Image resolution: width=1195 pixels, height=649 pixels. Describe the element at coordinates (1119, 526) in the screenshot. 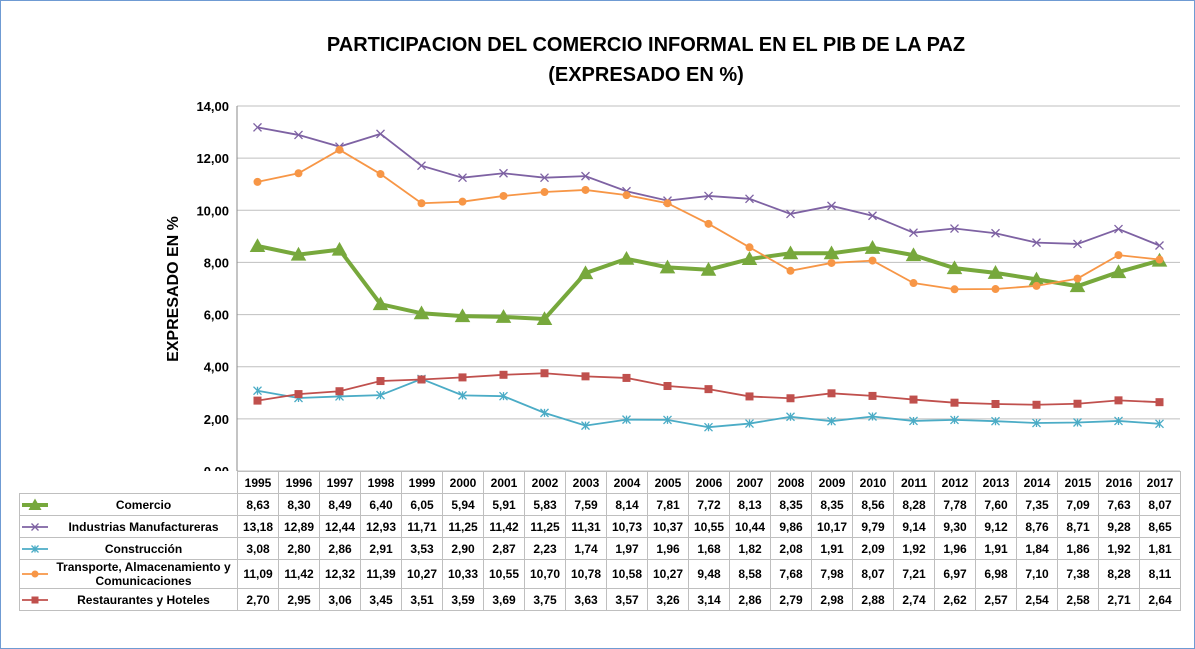

I see `table-value: 9,28` at that location.